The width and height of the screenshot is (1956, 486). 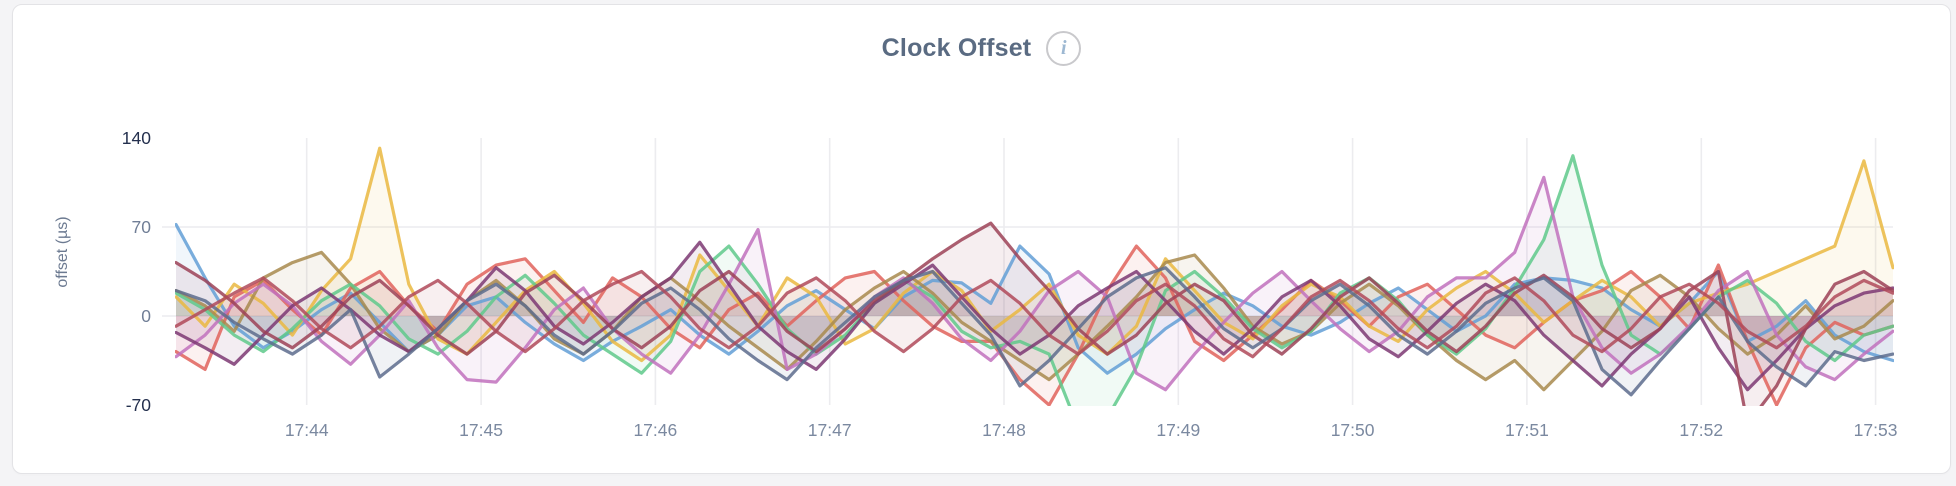 What do you see at coordinates (1064, 48) in the screenshot?
I see `info-icon: i` at bounding box center [1064, 48].